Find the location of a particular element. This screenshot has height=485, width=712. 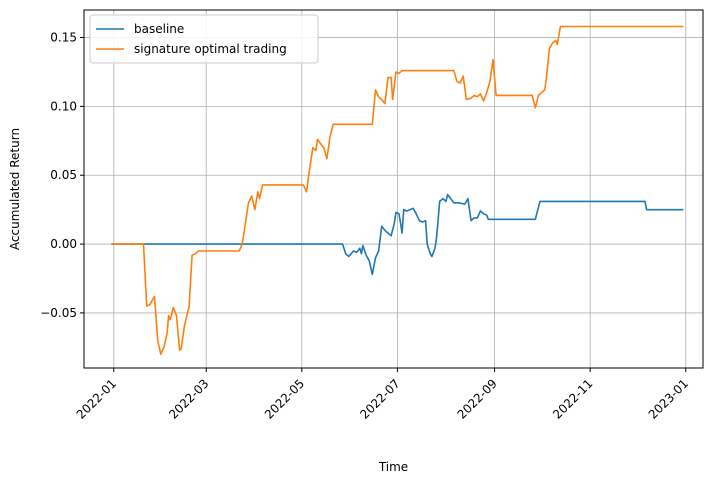

y-tick-label-4: 0.15 is located at coordinates (63, 38).